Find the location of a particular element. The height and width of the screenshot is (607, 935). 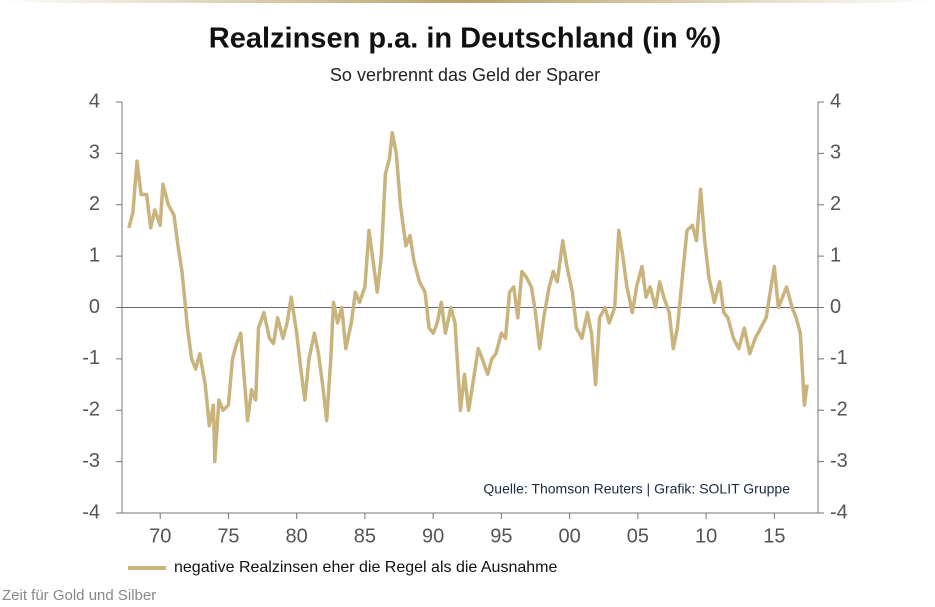

y2-tick-label: 3 is located at coordinates (835, 153).